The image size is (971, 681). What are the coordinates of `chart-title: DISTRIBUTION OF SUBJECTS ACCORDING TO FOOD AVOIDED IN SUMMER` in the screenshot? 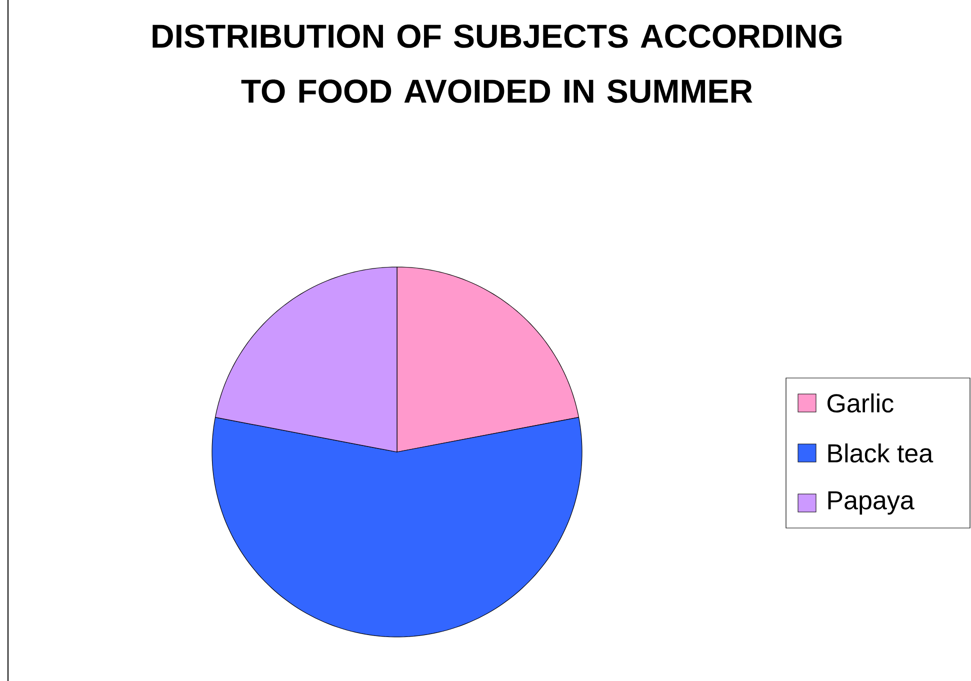 It's located at (497, 63).